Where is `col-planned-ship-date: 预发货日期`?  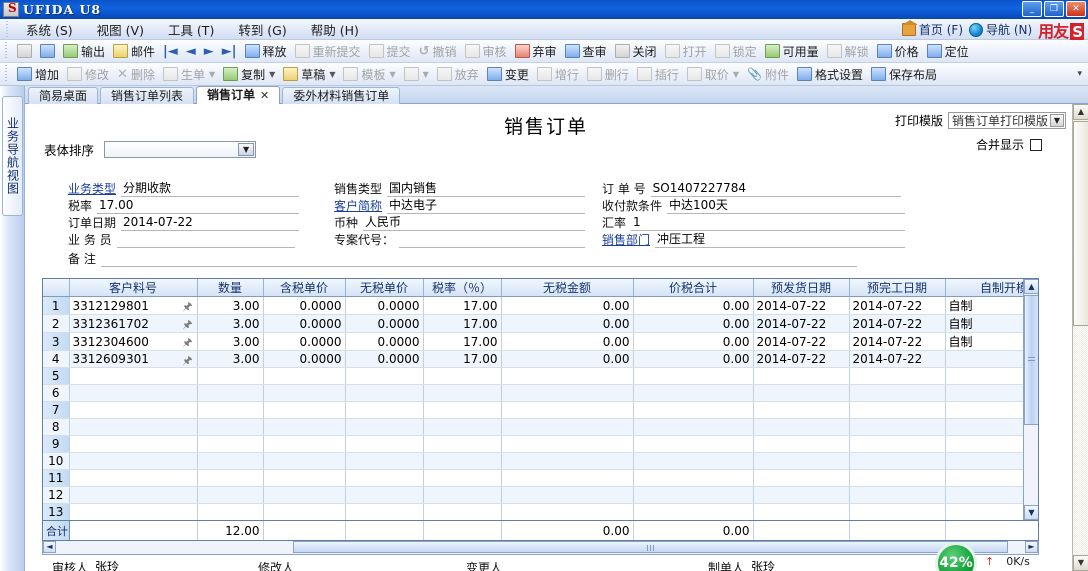 col-planned-ship-date: 预发货日期 is located at coordinates (801, 288).